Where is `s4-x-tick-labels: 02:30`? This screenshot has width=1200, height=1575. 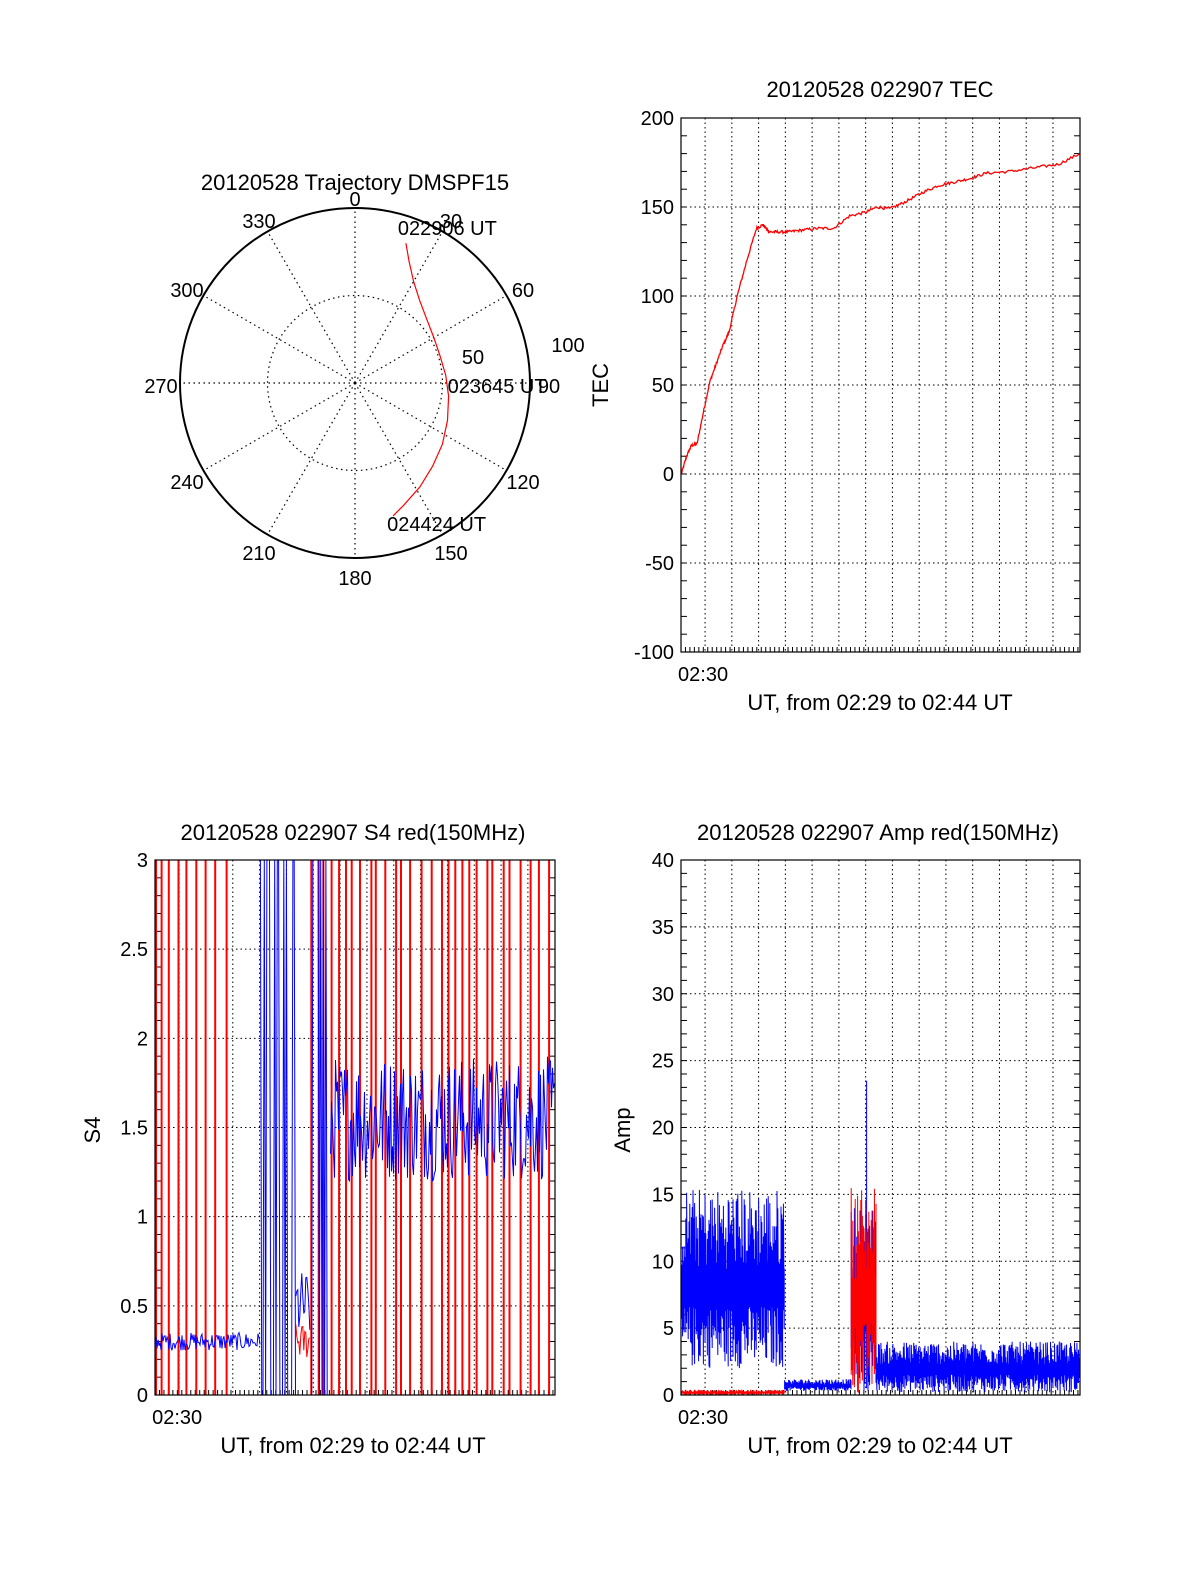 s4-x-tick-labels: 02:30 is located at coordinates (177, 1418).